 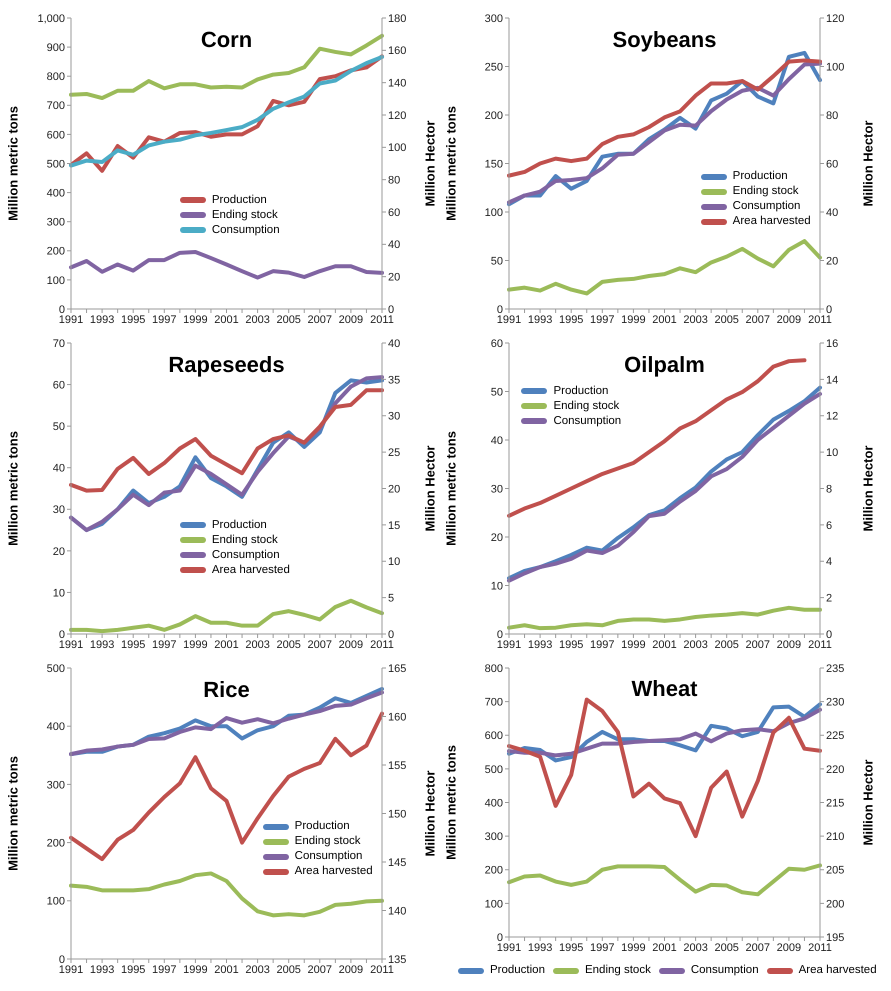 I want to click on y-tick-label: 150, so click(x=493, y=164).